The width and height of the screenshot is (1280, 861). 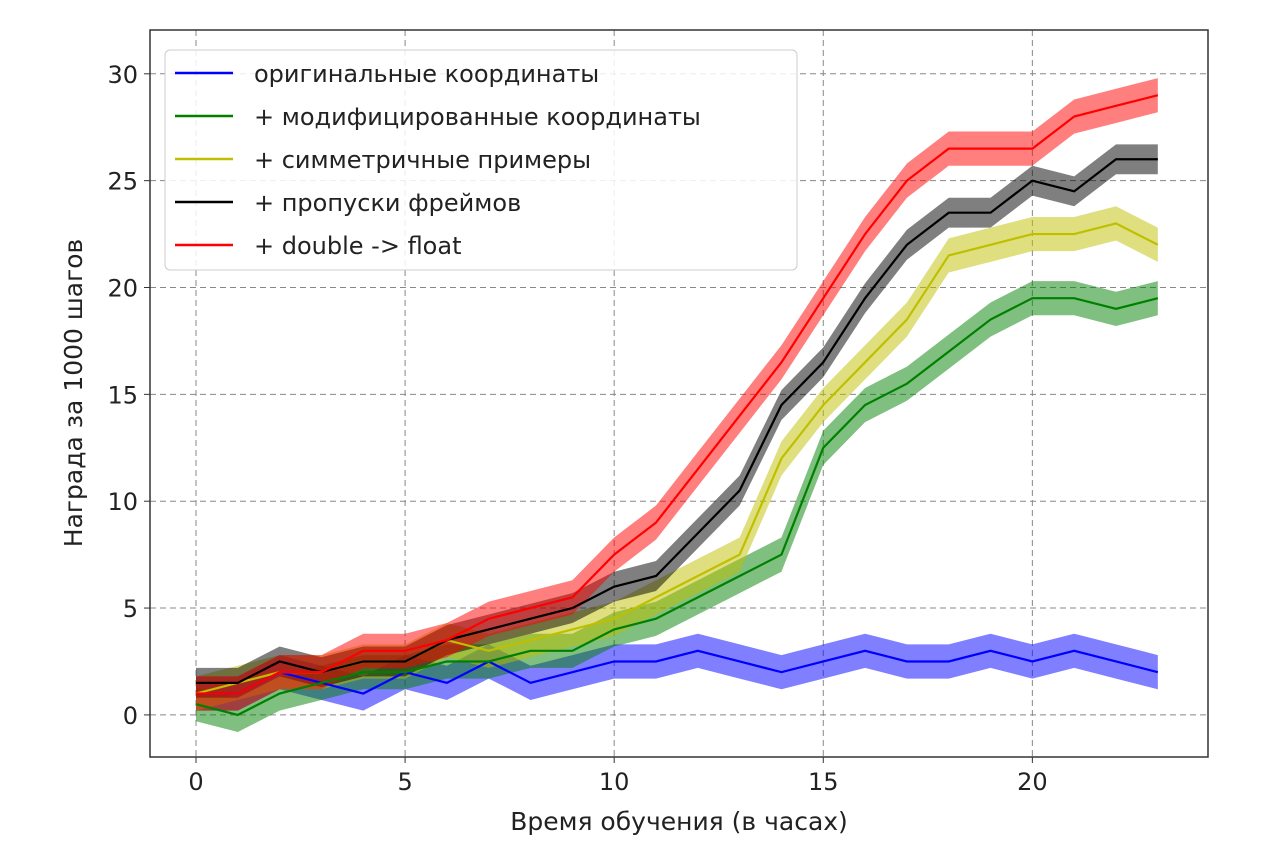 I want to click on y-tick-label: 0, so click(x=130, y=716).